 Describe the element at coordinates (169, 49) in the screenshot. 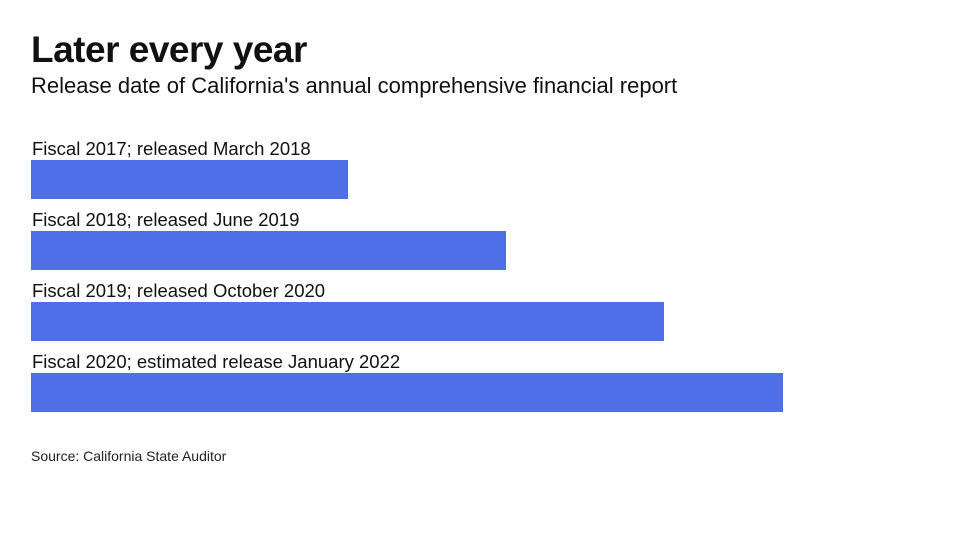

I see `chart-title: Later every year` at that location.